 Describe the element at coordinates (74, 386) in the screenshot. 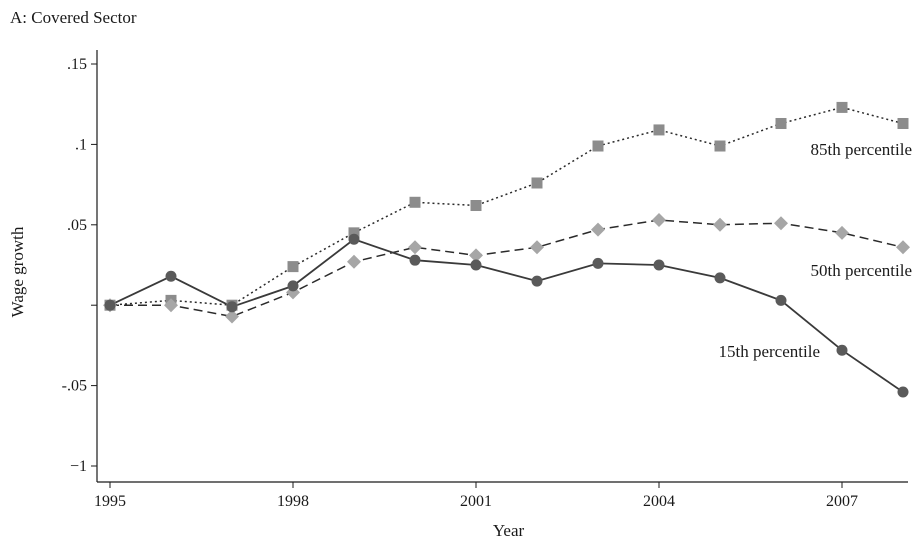

I see `y-tick-label: -.05` at that location.